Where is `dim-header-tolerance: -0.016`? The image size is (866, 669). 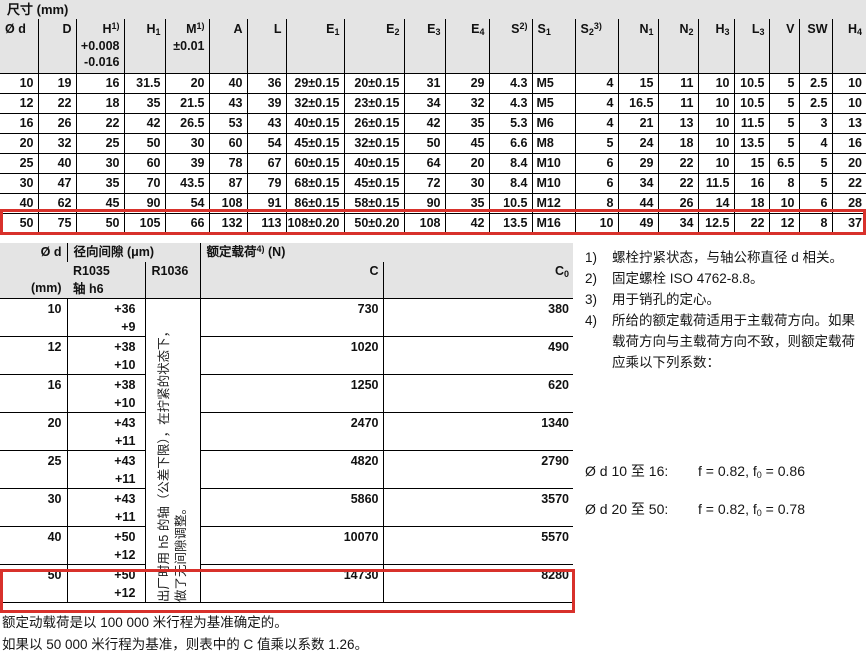 dim-header-tolerance: -0.016 is located at coordinates (102, 62).